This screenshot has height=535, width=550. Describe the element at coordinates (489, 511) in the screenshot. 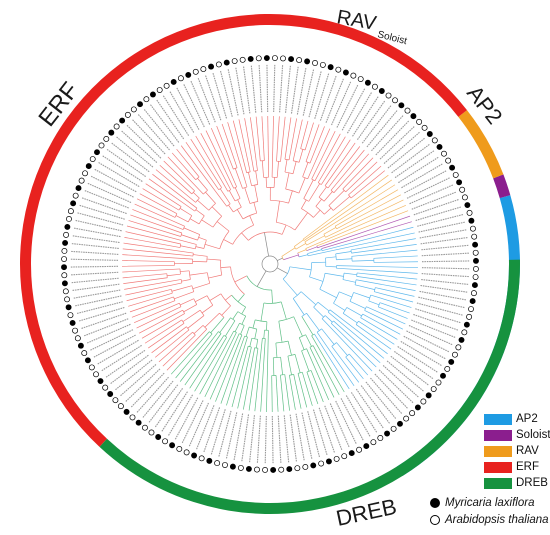

I see `species-legend: Myricaria laxiflora Arabidopsis thaliana` at that location.